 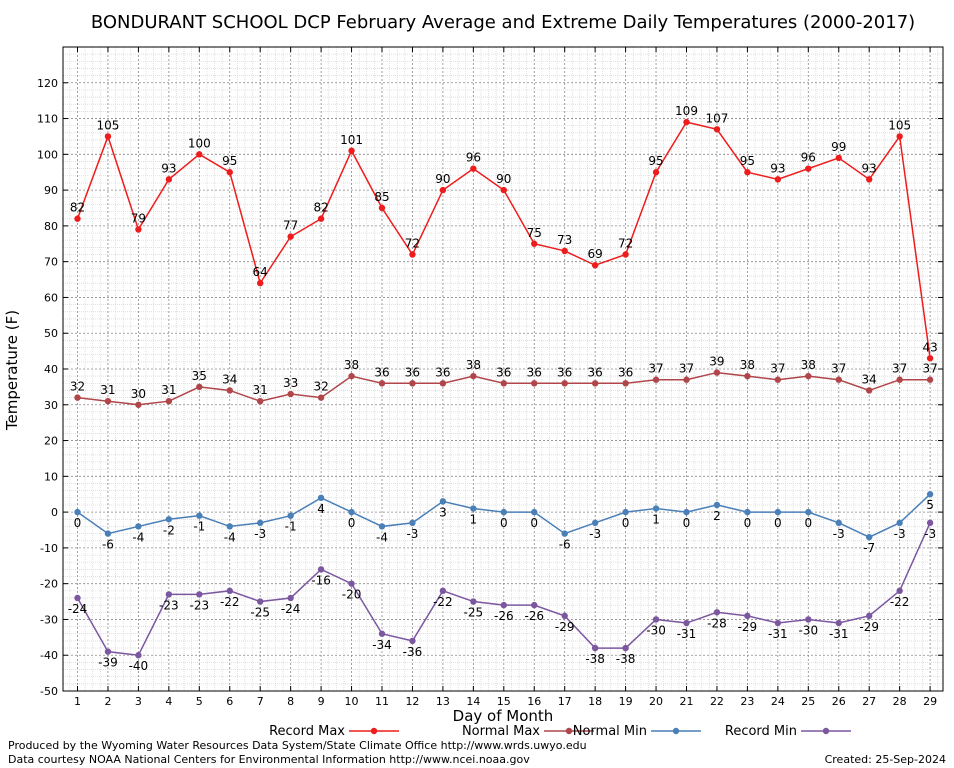 What do you see at coordinates (839, 701) in the screenshot?
I see `x-tick-label: 26` at bounding box center [839, 701].